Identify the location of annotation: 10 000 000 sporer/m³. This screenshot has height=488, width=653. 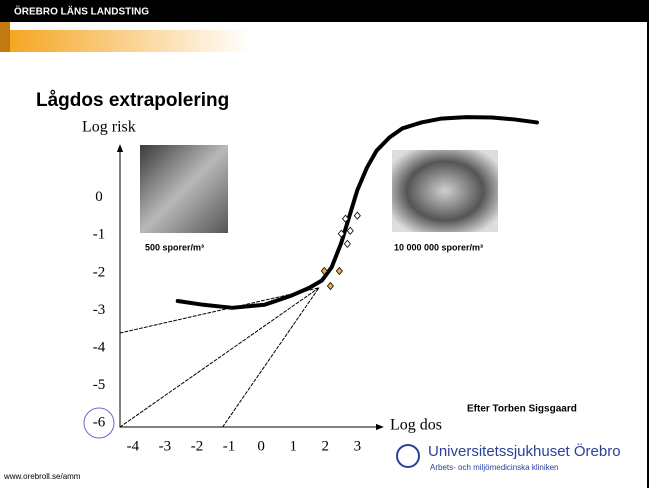
(438, 247).